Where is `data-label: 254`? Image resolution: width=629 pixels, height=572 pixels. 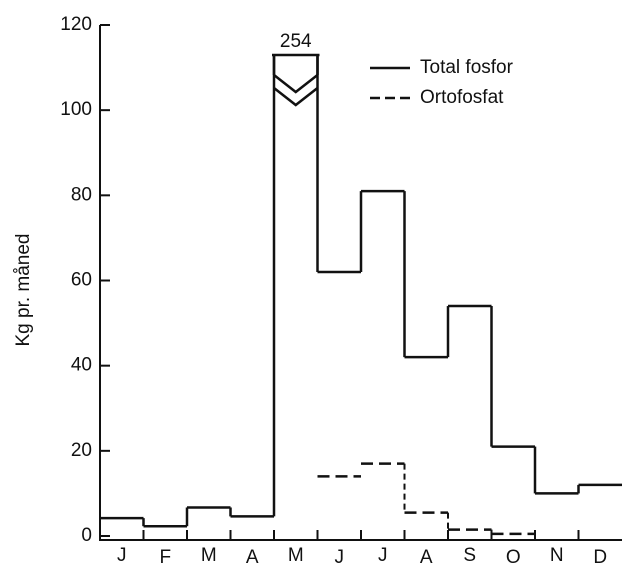 data-label: 254 is located at coordinates (296, 41).